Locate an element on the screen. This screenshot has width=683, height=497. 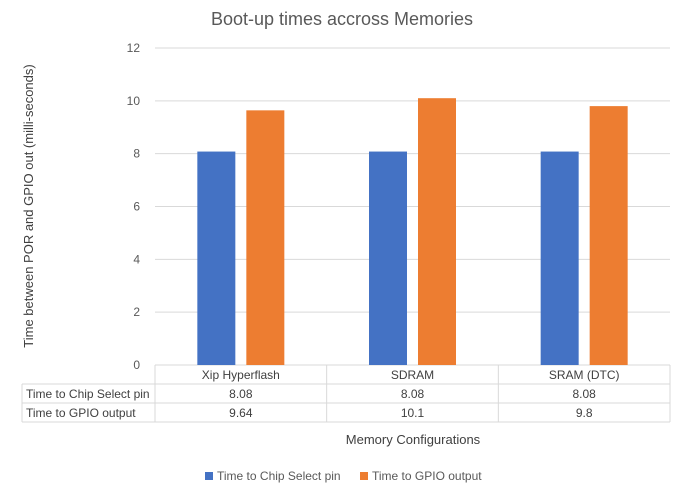
y-tick-label: 6 is located at coordinates (136, 207).